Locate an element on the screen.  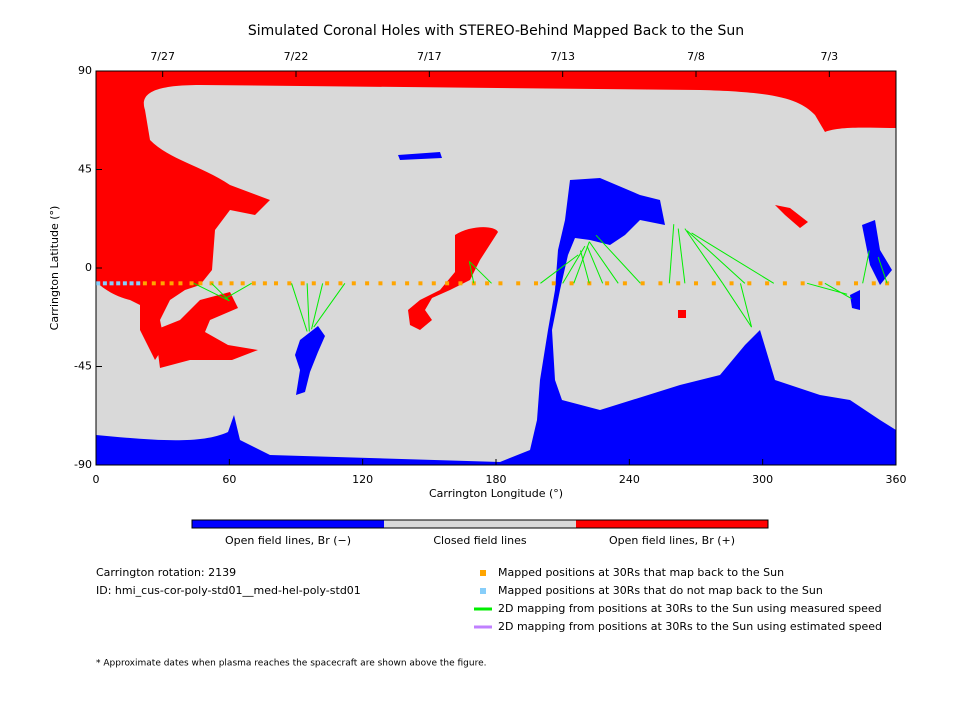
y-tick-label: 0 is located at coordinates (88, 267).